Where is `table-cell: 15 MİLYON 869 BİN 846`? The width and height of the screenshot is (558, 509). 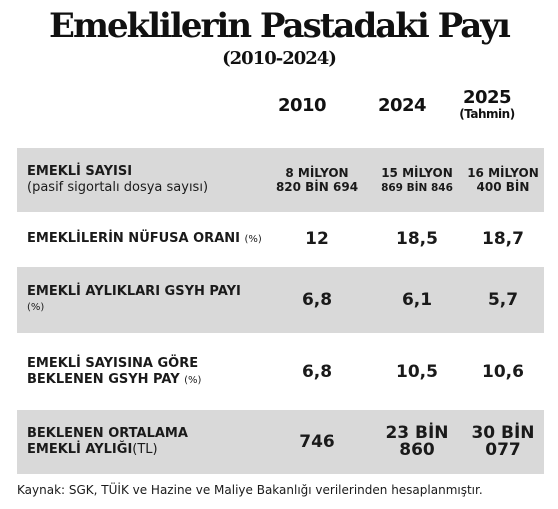
table-cell: 15 MİLYON 869 BİN 846 is located at coordinates (417, 180).